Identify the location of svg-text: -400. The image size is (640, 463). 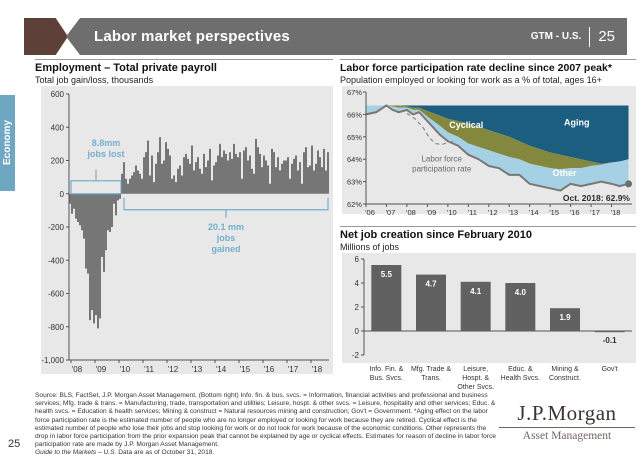
(56, 260).